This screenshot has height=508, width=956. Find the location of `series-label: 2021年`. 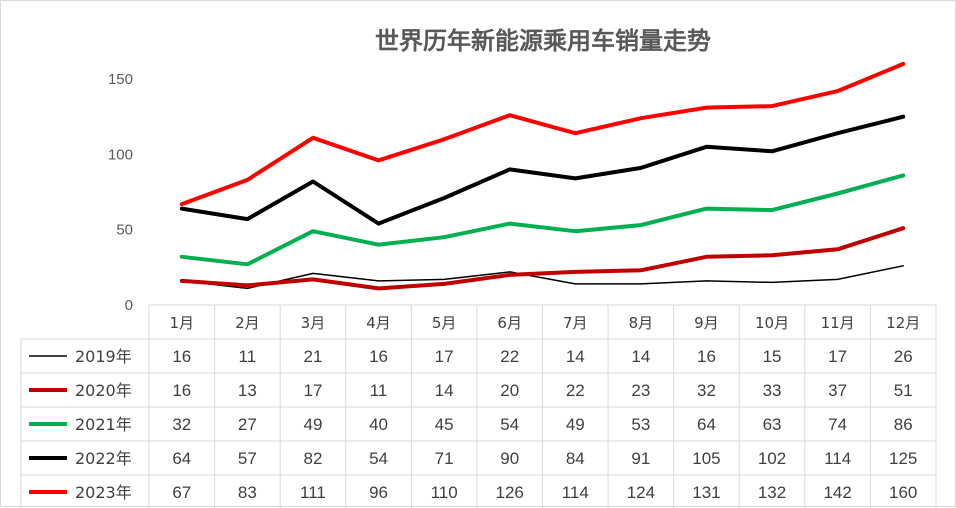

series-label: 2021年 is located at coordinates (103, 424).